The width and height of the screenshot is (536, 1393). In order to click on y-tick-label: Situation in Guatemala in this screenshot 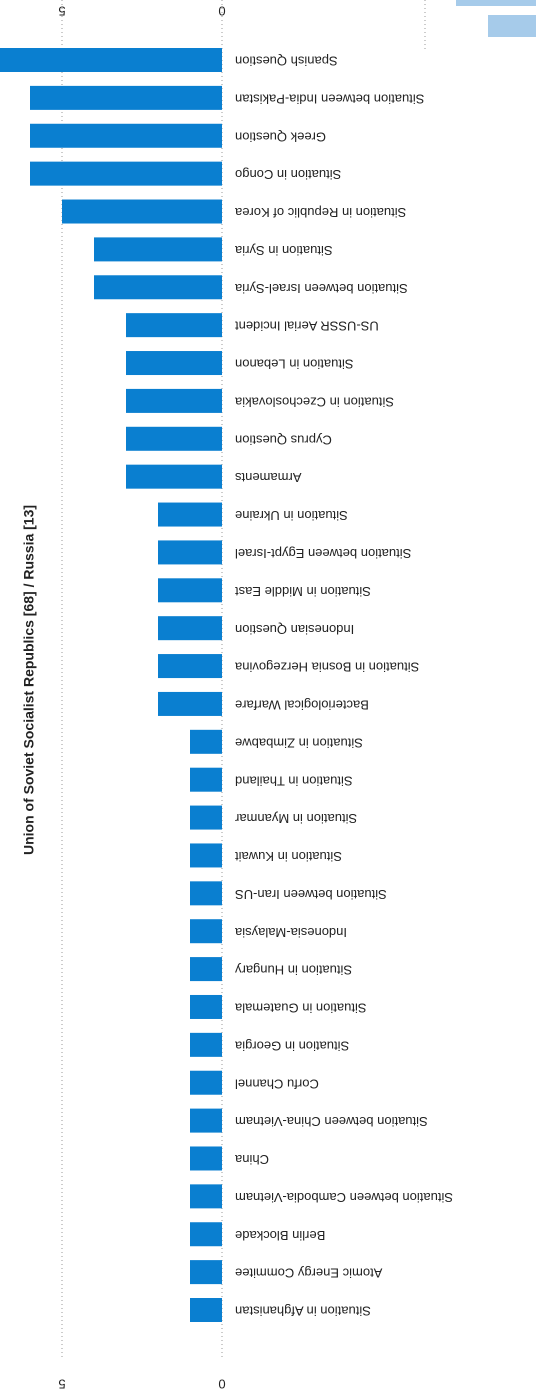, I will do `click(300, 1008)`.